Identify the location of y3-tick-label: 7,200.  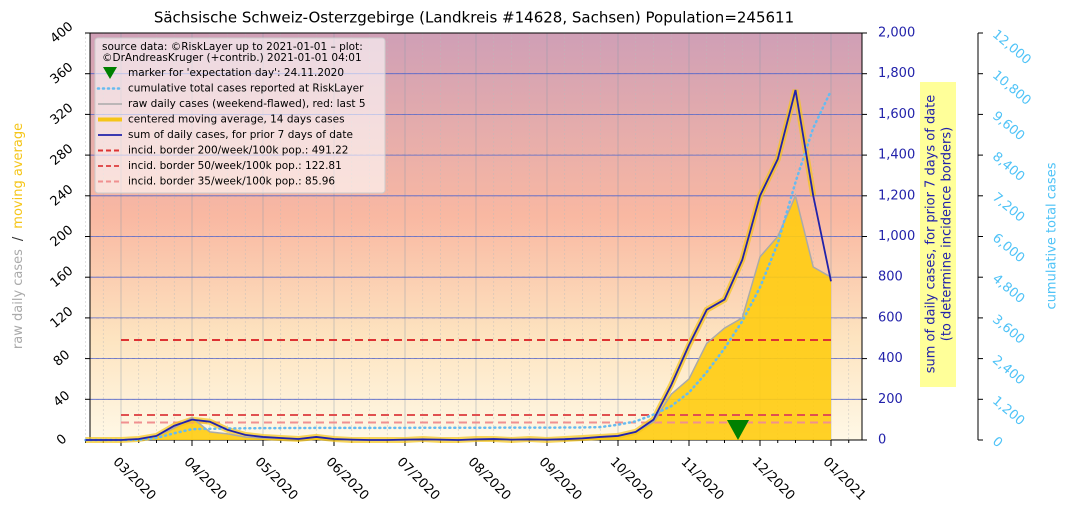
(1008, 207).